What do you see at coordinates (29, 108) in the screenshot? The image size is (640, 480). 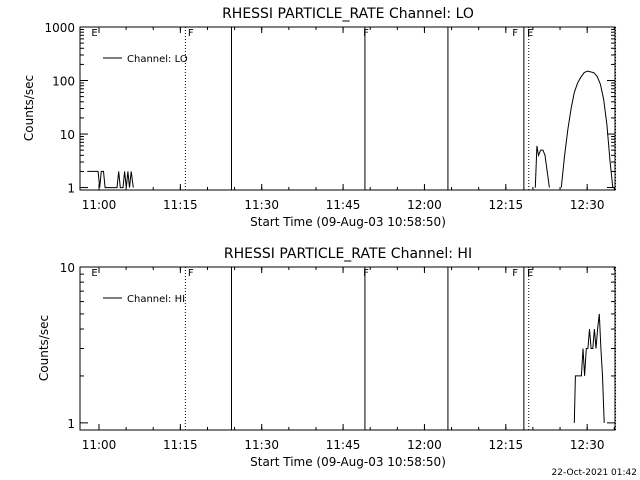 I see `lo-y-axis-label: Counts/sec` at bounding box center [29, 108].